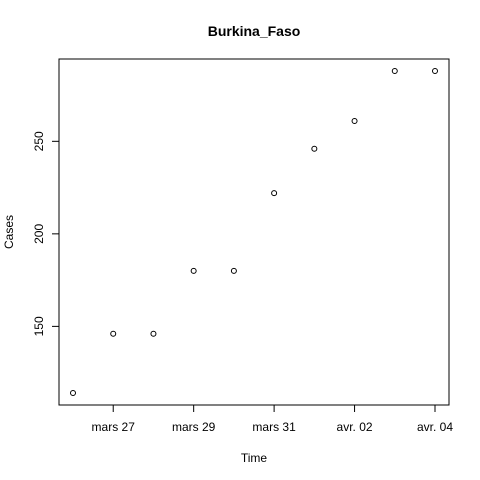 The height and width of the screenshot is (480, 480). I want to click on y-axis: 150 200 250, so click(46, 233).